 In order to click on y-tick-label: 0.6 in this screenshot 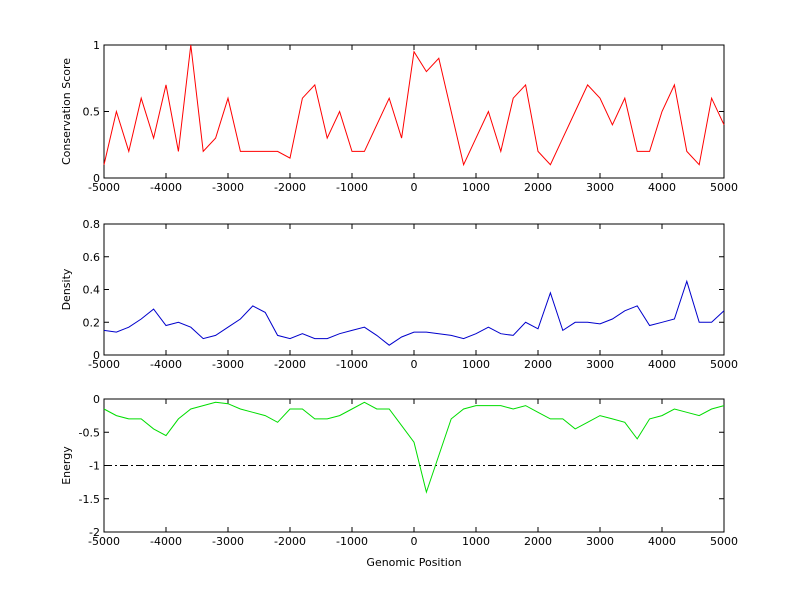, I will do `click(92, 257)`.